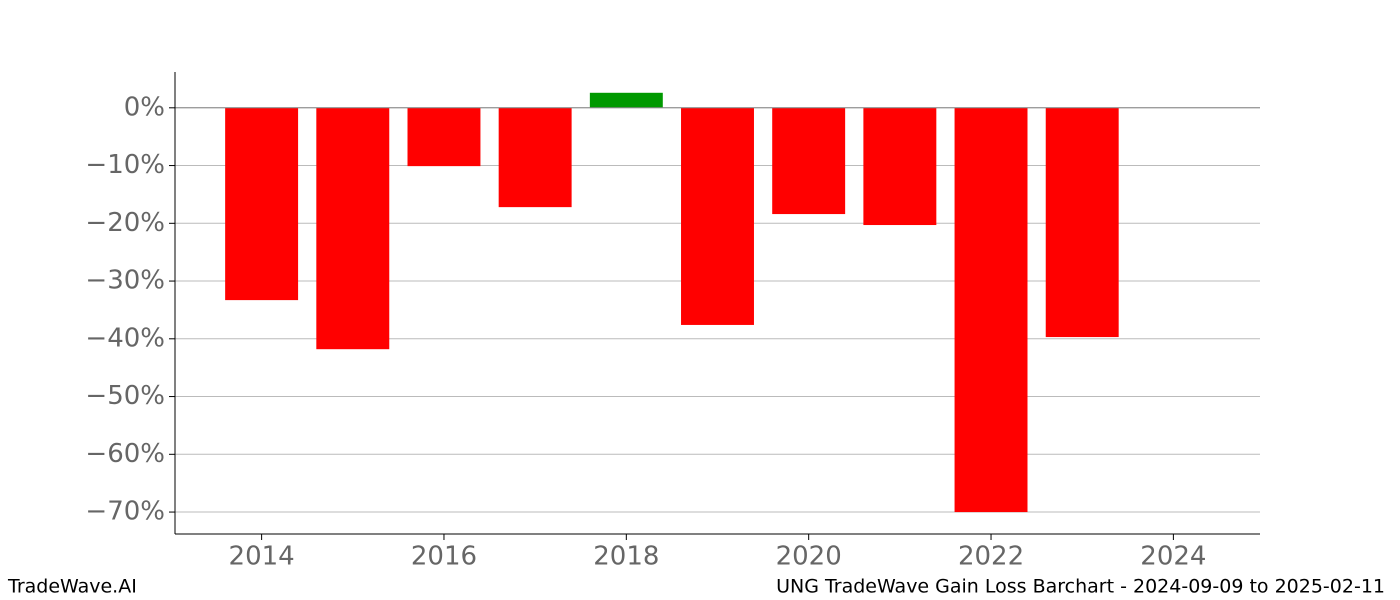  I want to click on y-tick-label: −60%, so click(125, 454).